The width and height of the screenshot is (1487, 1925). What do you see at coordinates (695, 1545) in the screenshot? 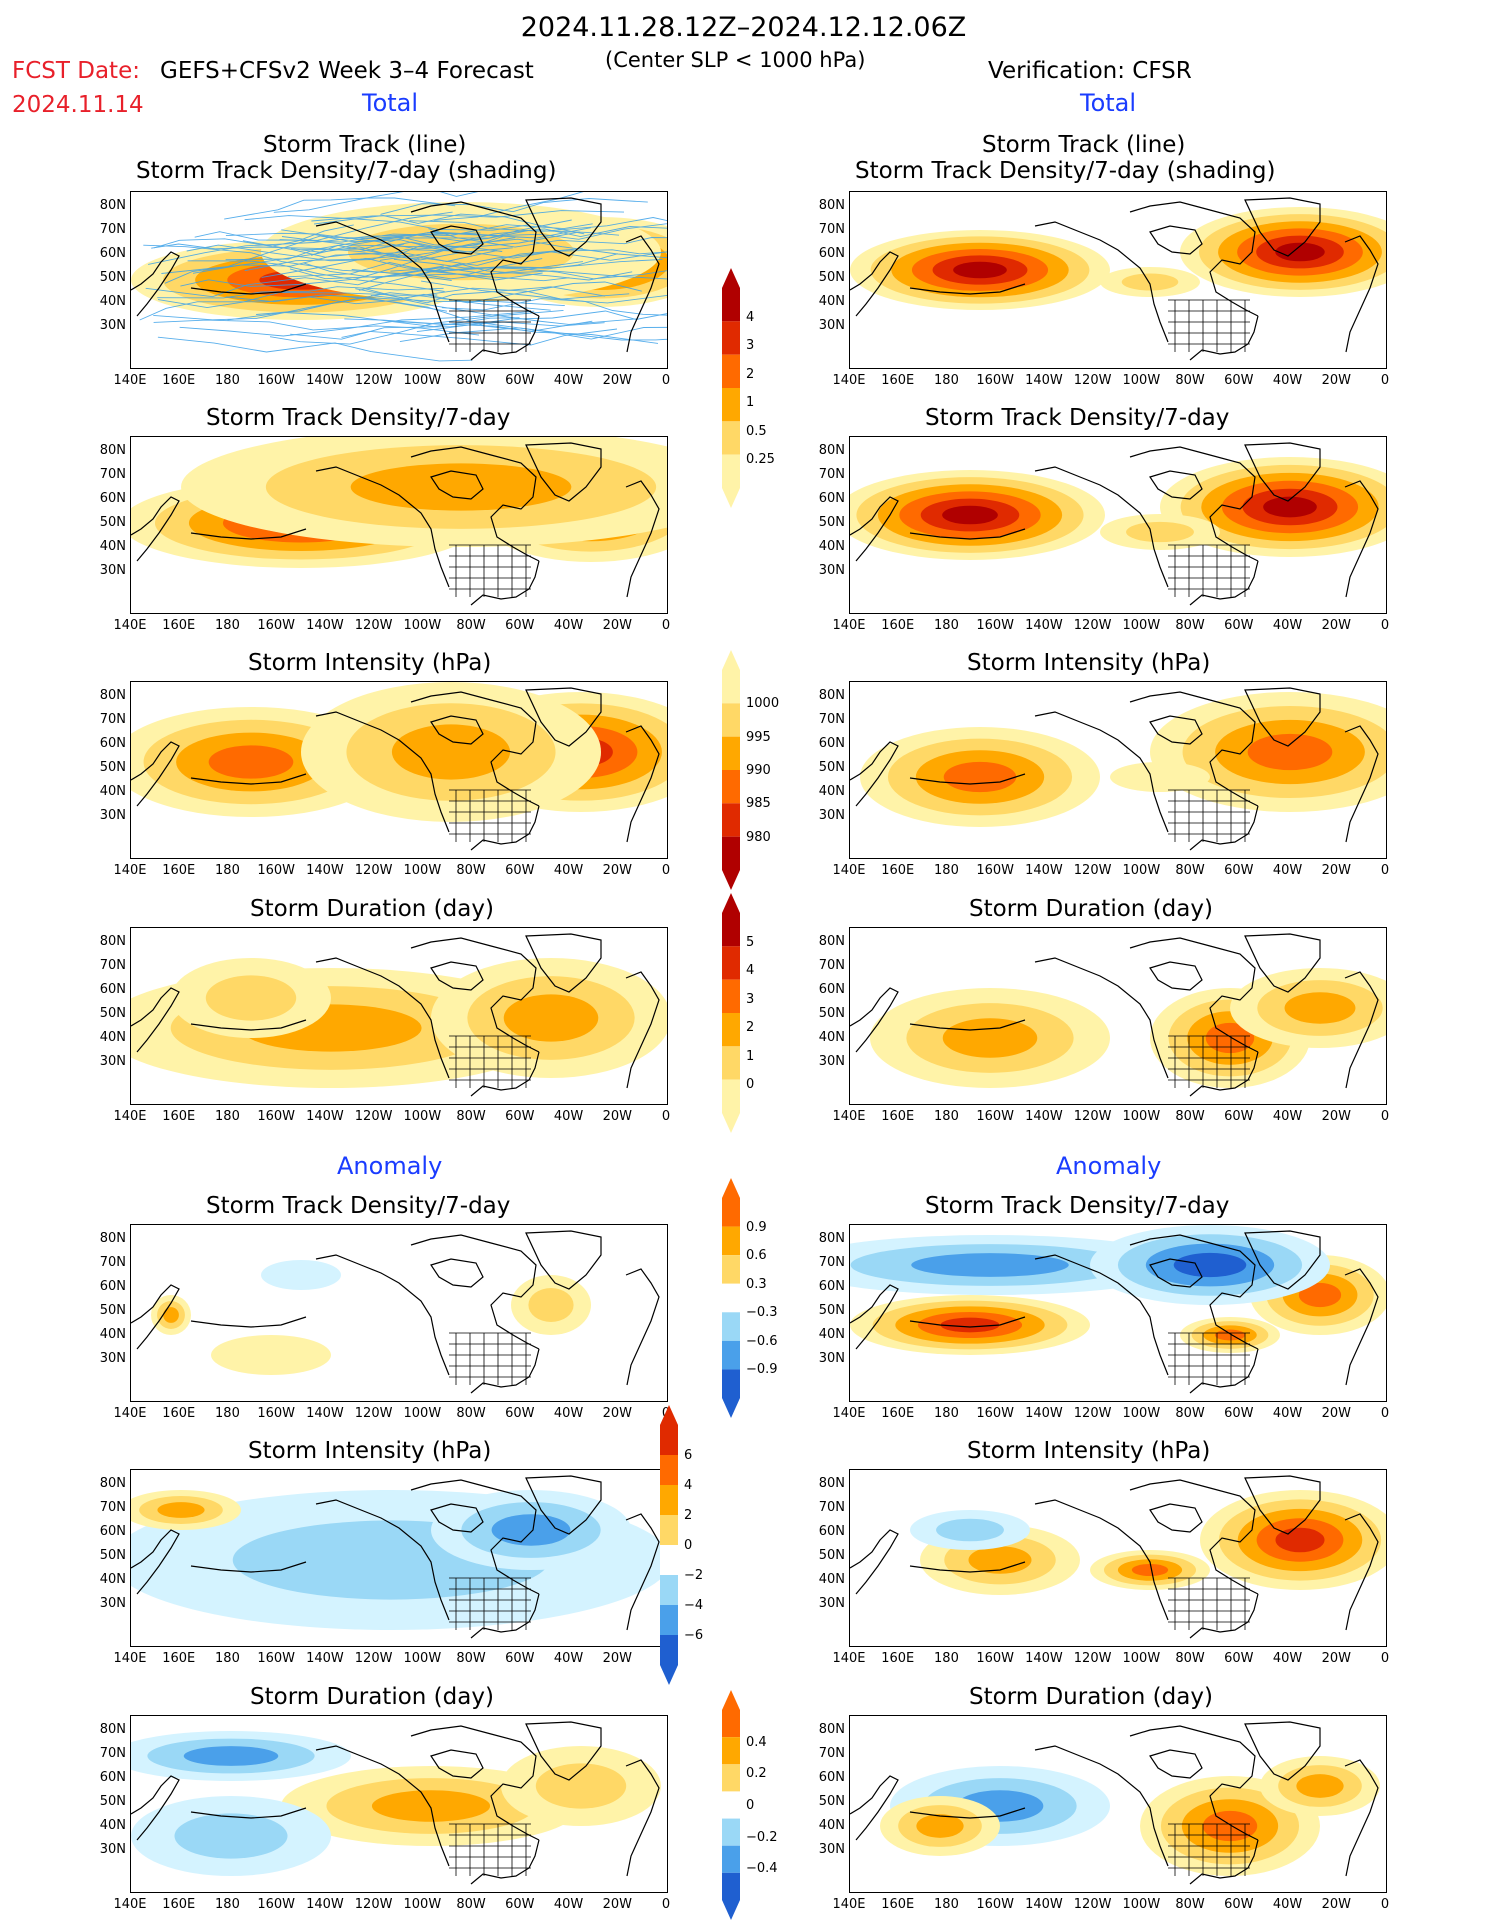
I see `colorbar-intensity-anomaly: 6 4 2 0 −2 −4 −6` at bounding box center [695, 1545].